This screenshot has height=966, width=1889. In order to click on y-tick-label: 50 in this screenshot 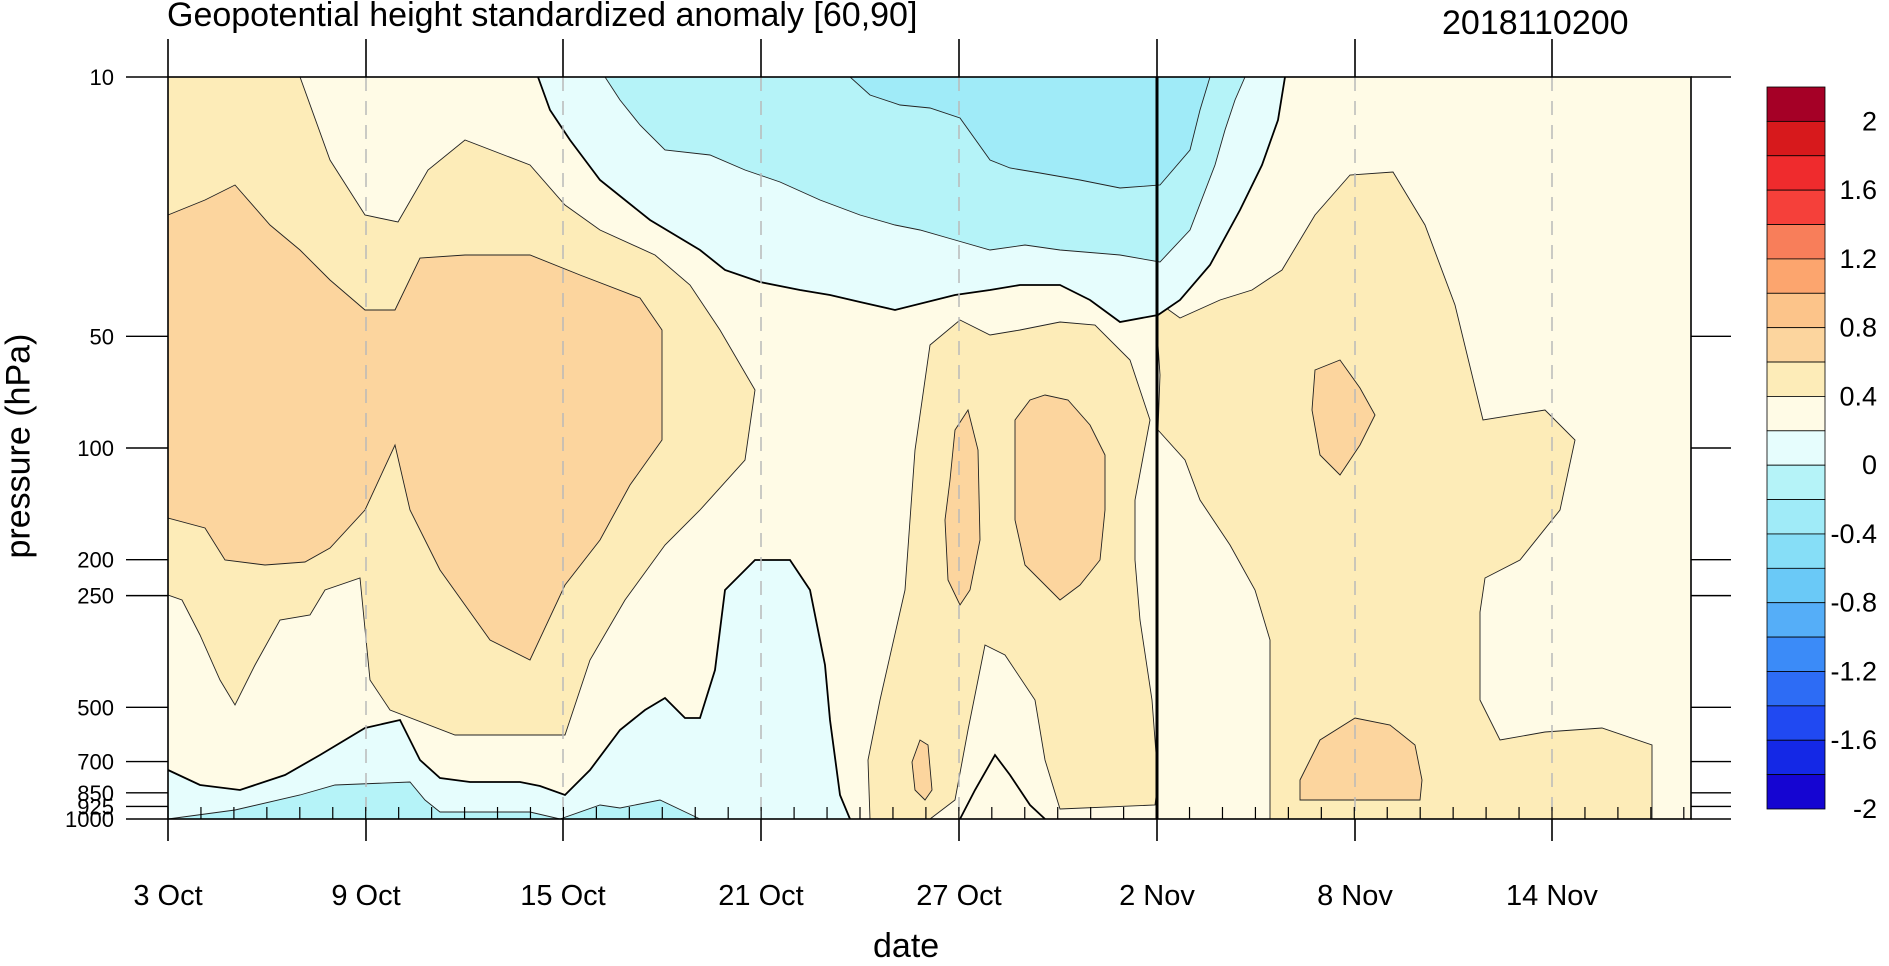, I will do `click(102, 336)`.